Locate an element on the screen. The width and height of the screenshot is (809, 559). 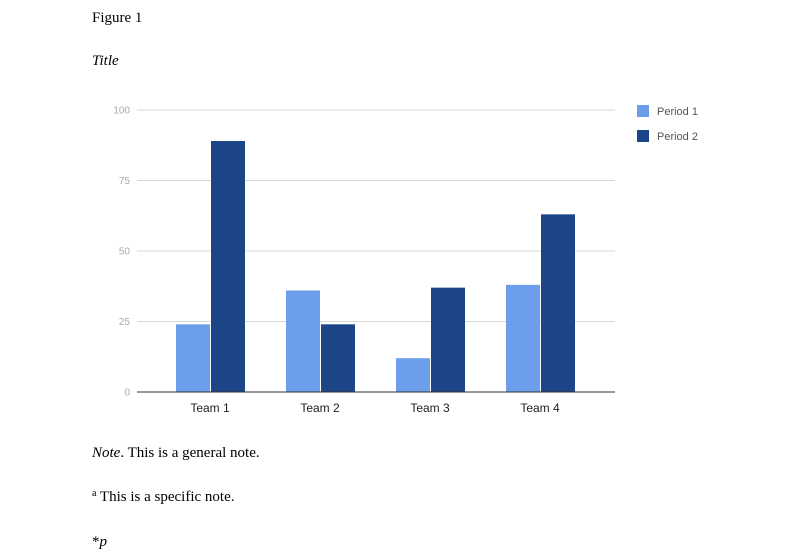
note-text: This is a specific note. is located at coordinates (165, 497).